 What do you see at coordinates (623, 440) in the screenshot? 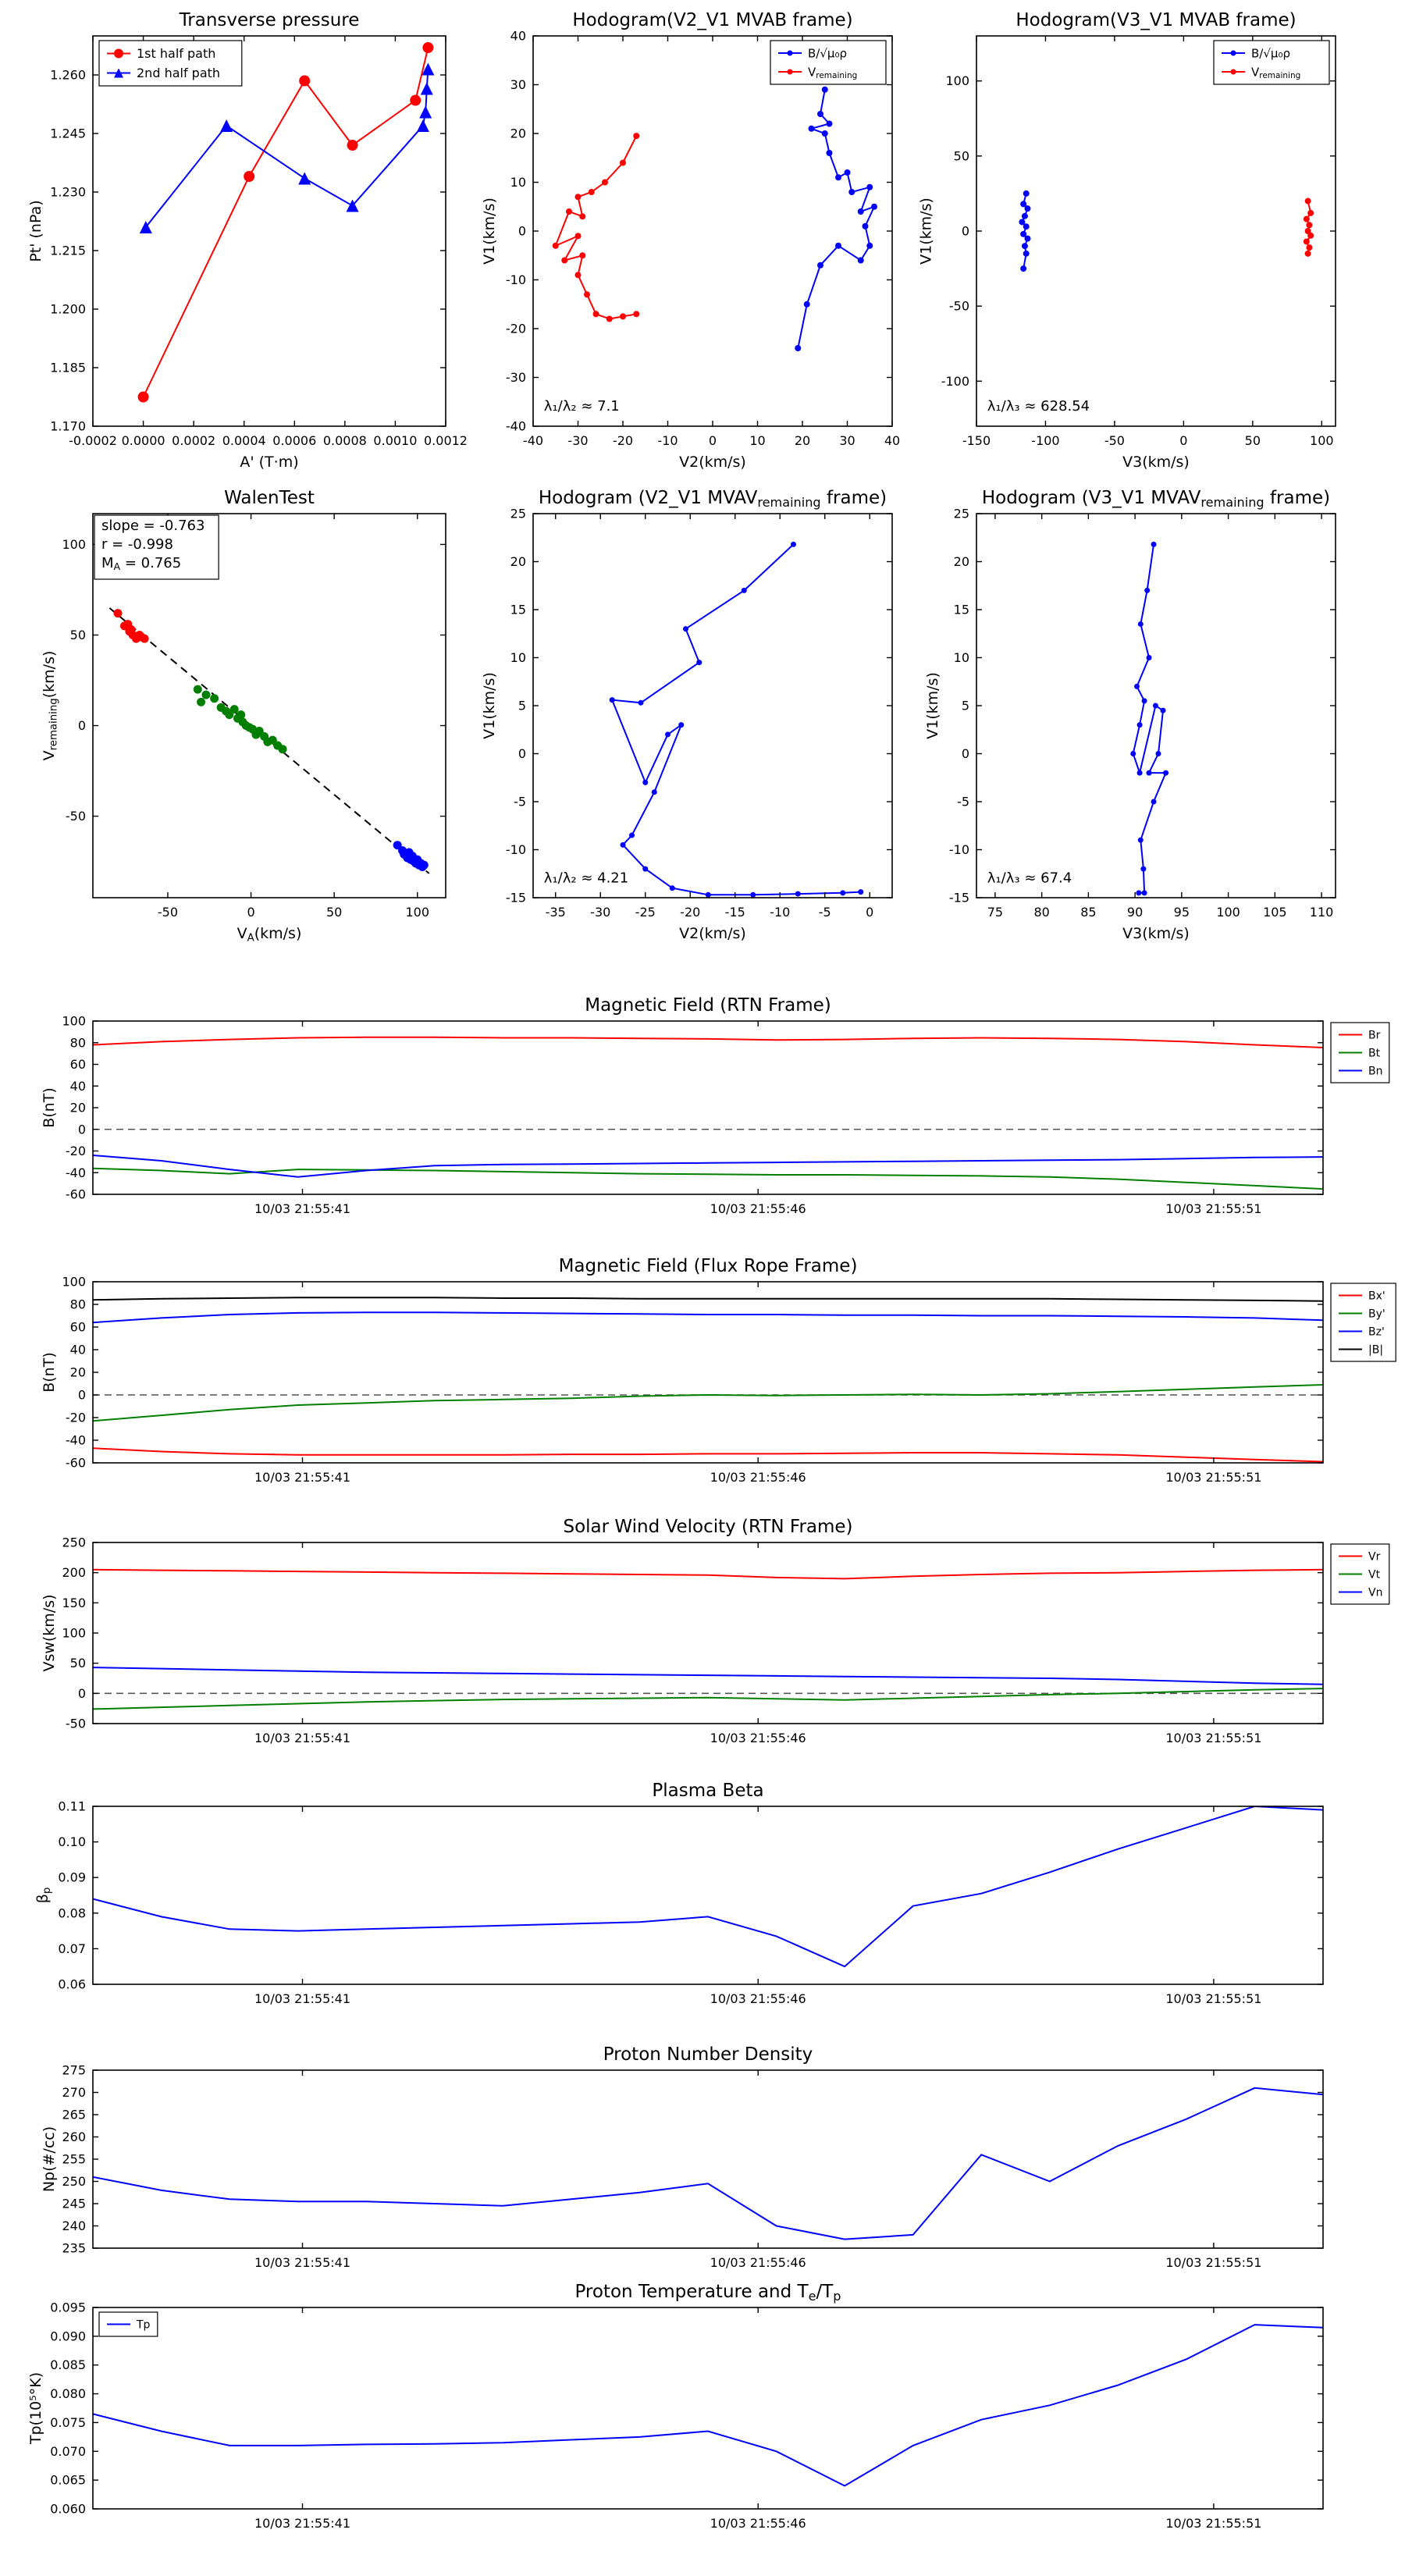
I see `svg-text: -20` at bounding box center [623, 440].